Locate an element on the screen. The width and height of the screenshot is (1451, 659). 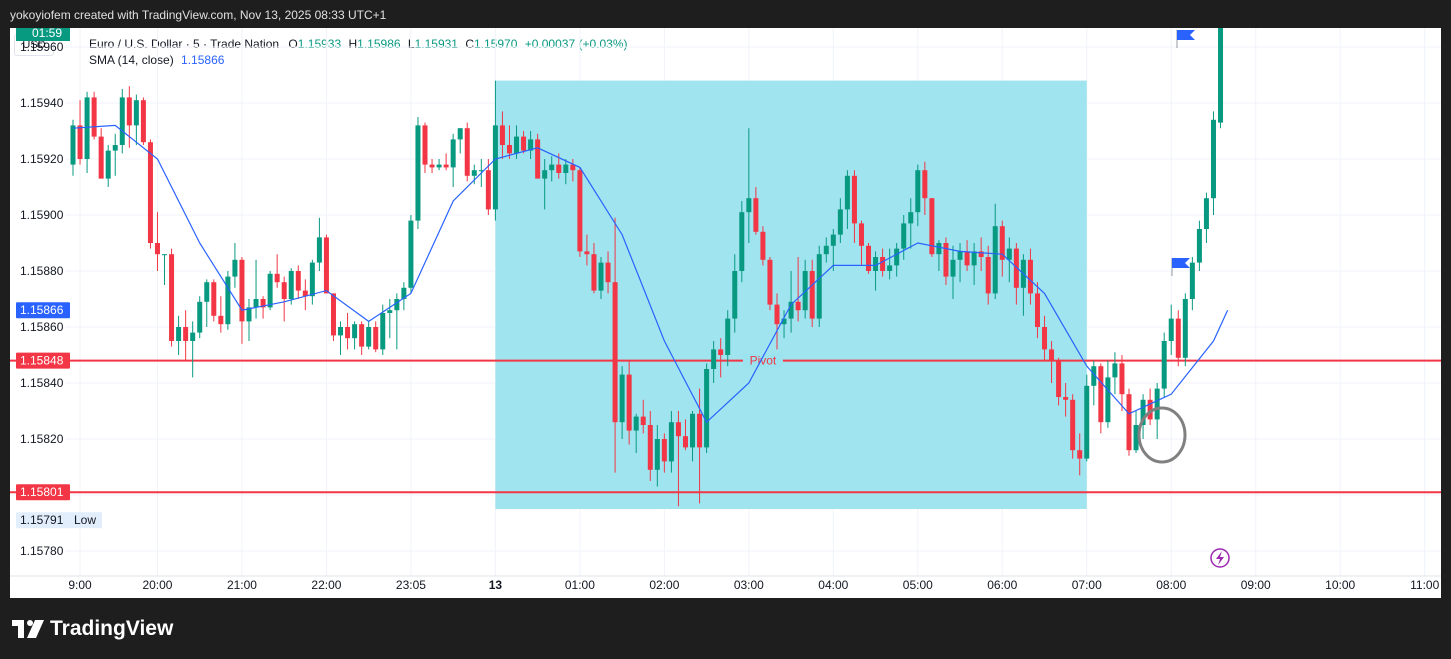
legend-sma-row: SMA (14, close) 1.15866 is located at coordinates (358, 60).